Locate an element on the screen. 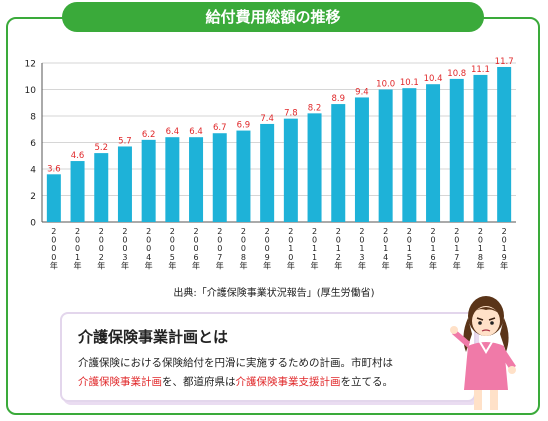 This screenshot has height=421, width=548. source-note: 出典:「介護保険事業状況報告」(厚生労働省) is located at coordinates (274, 293).